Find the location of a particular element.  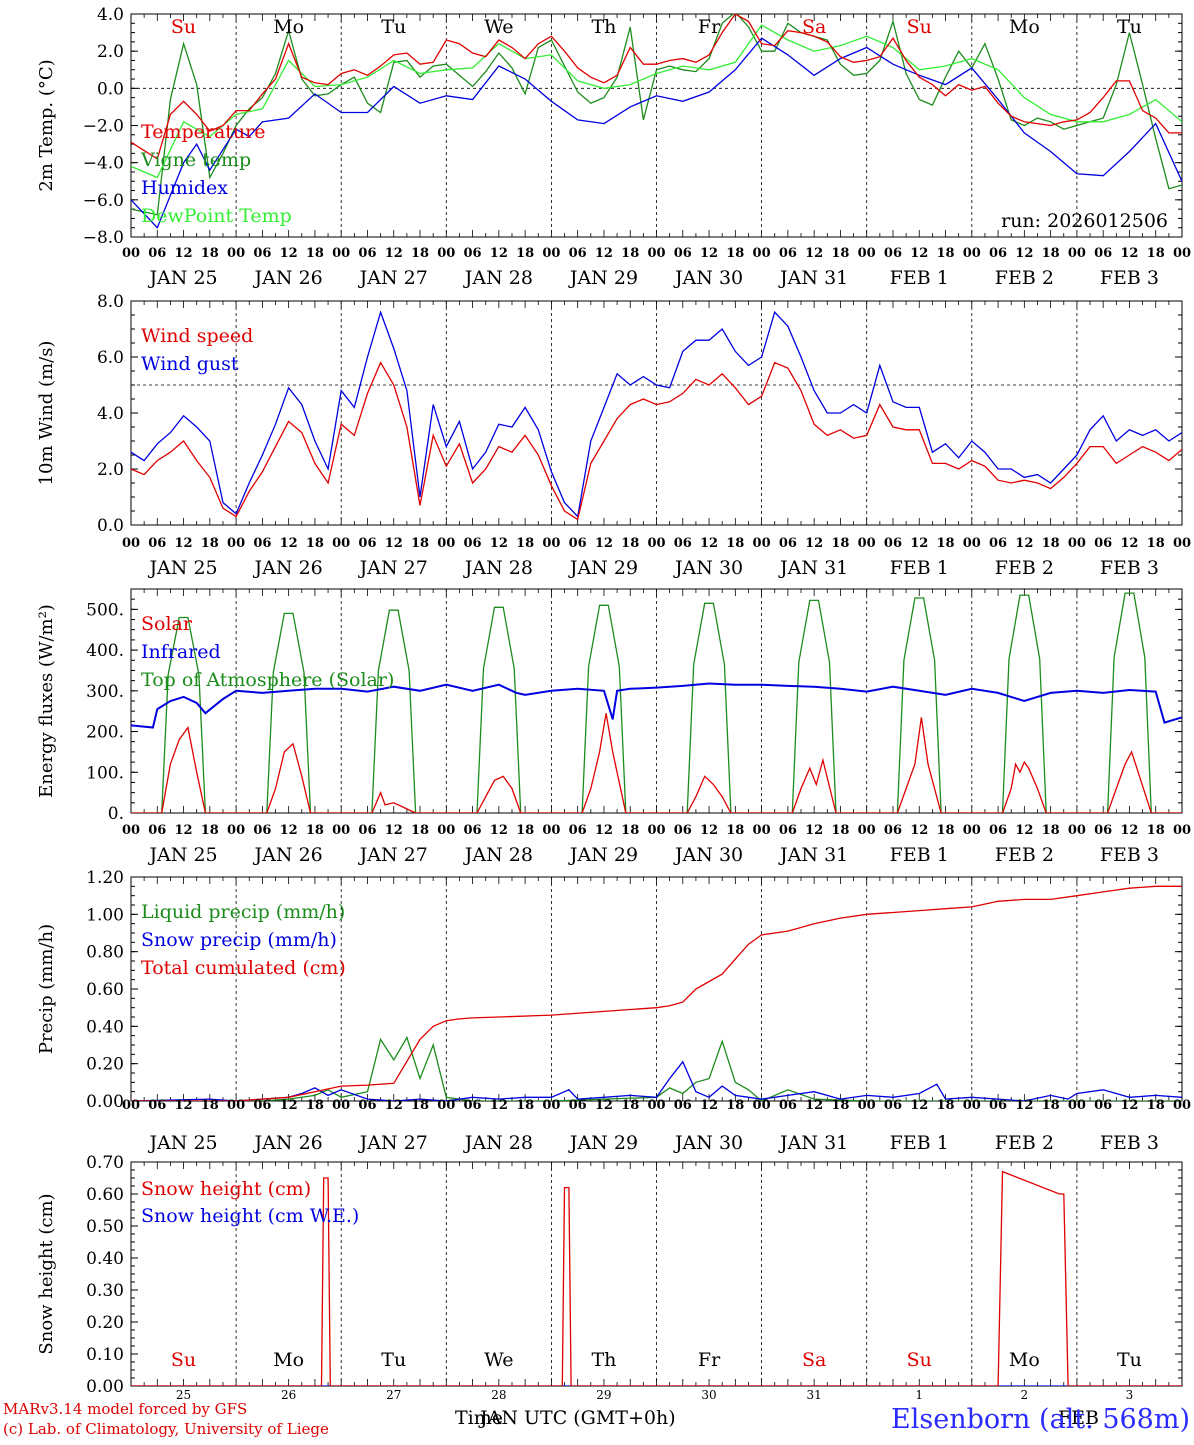

legend-entry: Temperature is located at coordinates (203, 132).